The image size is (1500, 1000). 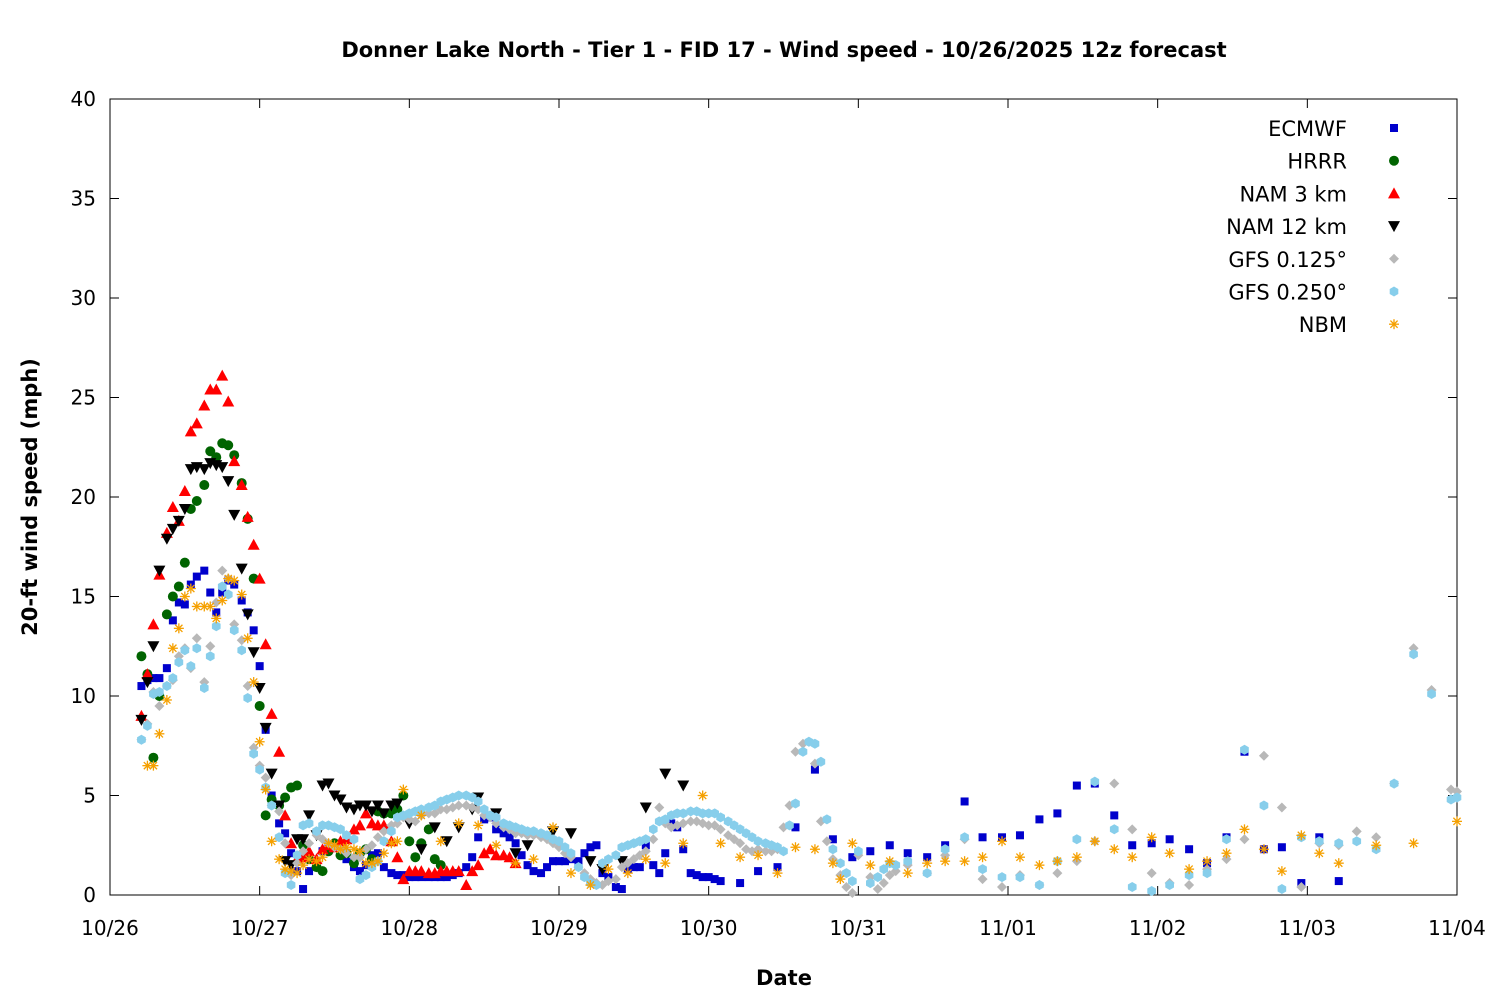 I want to click on x-tick-label: 10/30, so click(x=709, y=928).